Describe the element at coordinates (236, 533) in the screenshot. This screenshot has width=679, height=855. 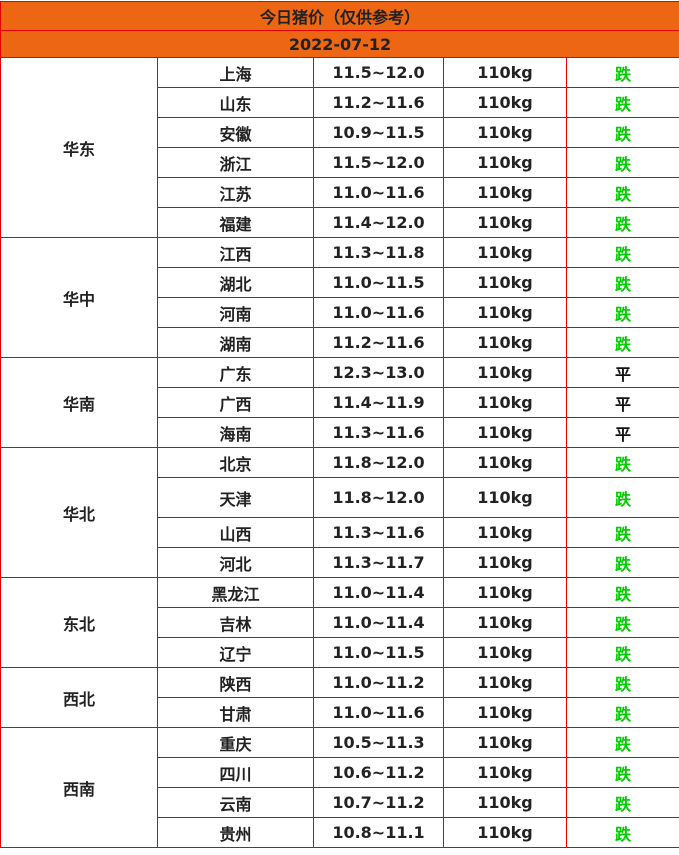
I see `province-cell: 山西` at that location.